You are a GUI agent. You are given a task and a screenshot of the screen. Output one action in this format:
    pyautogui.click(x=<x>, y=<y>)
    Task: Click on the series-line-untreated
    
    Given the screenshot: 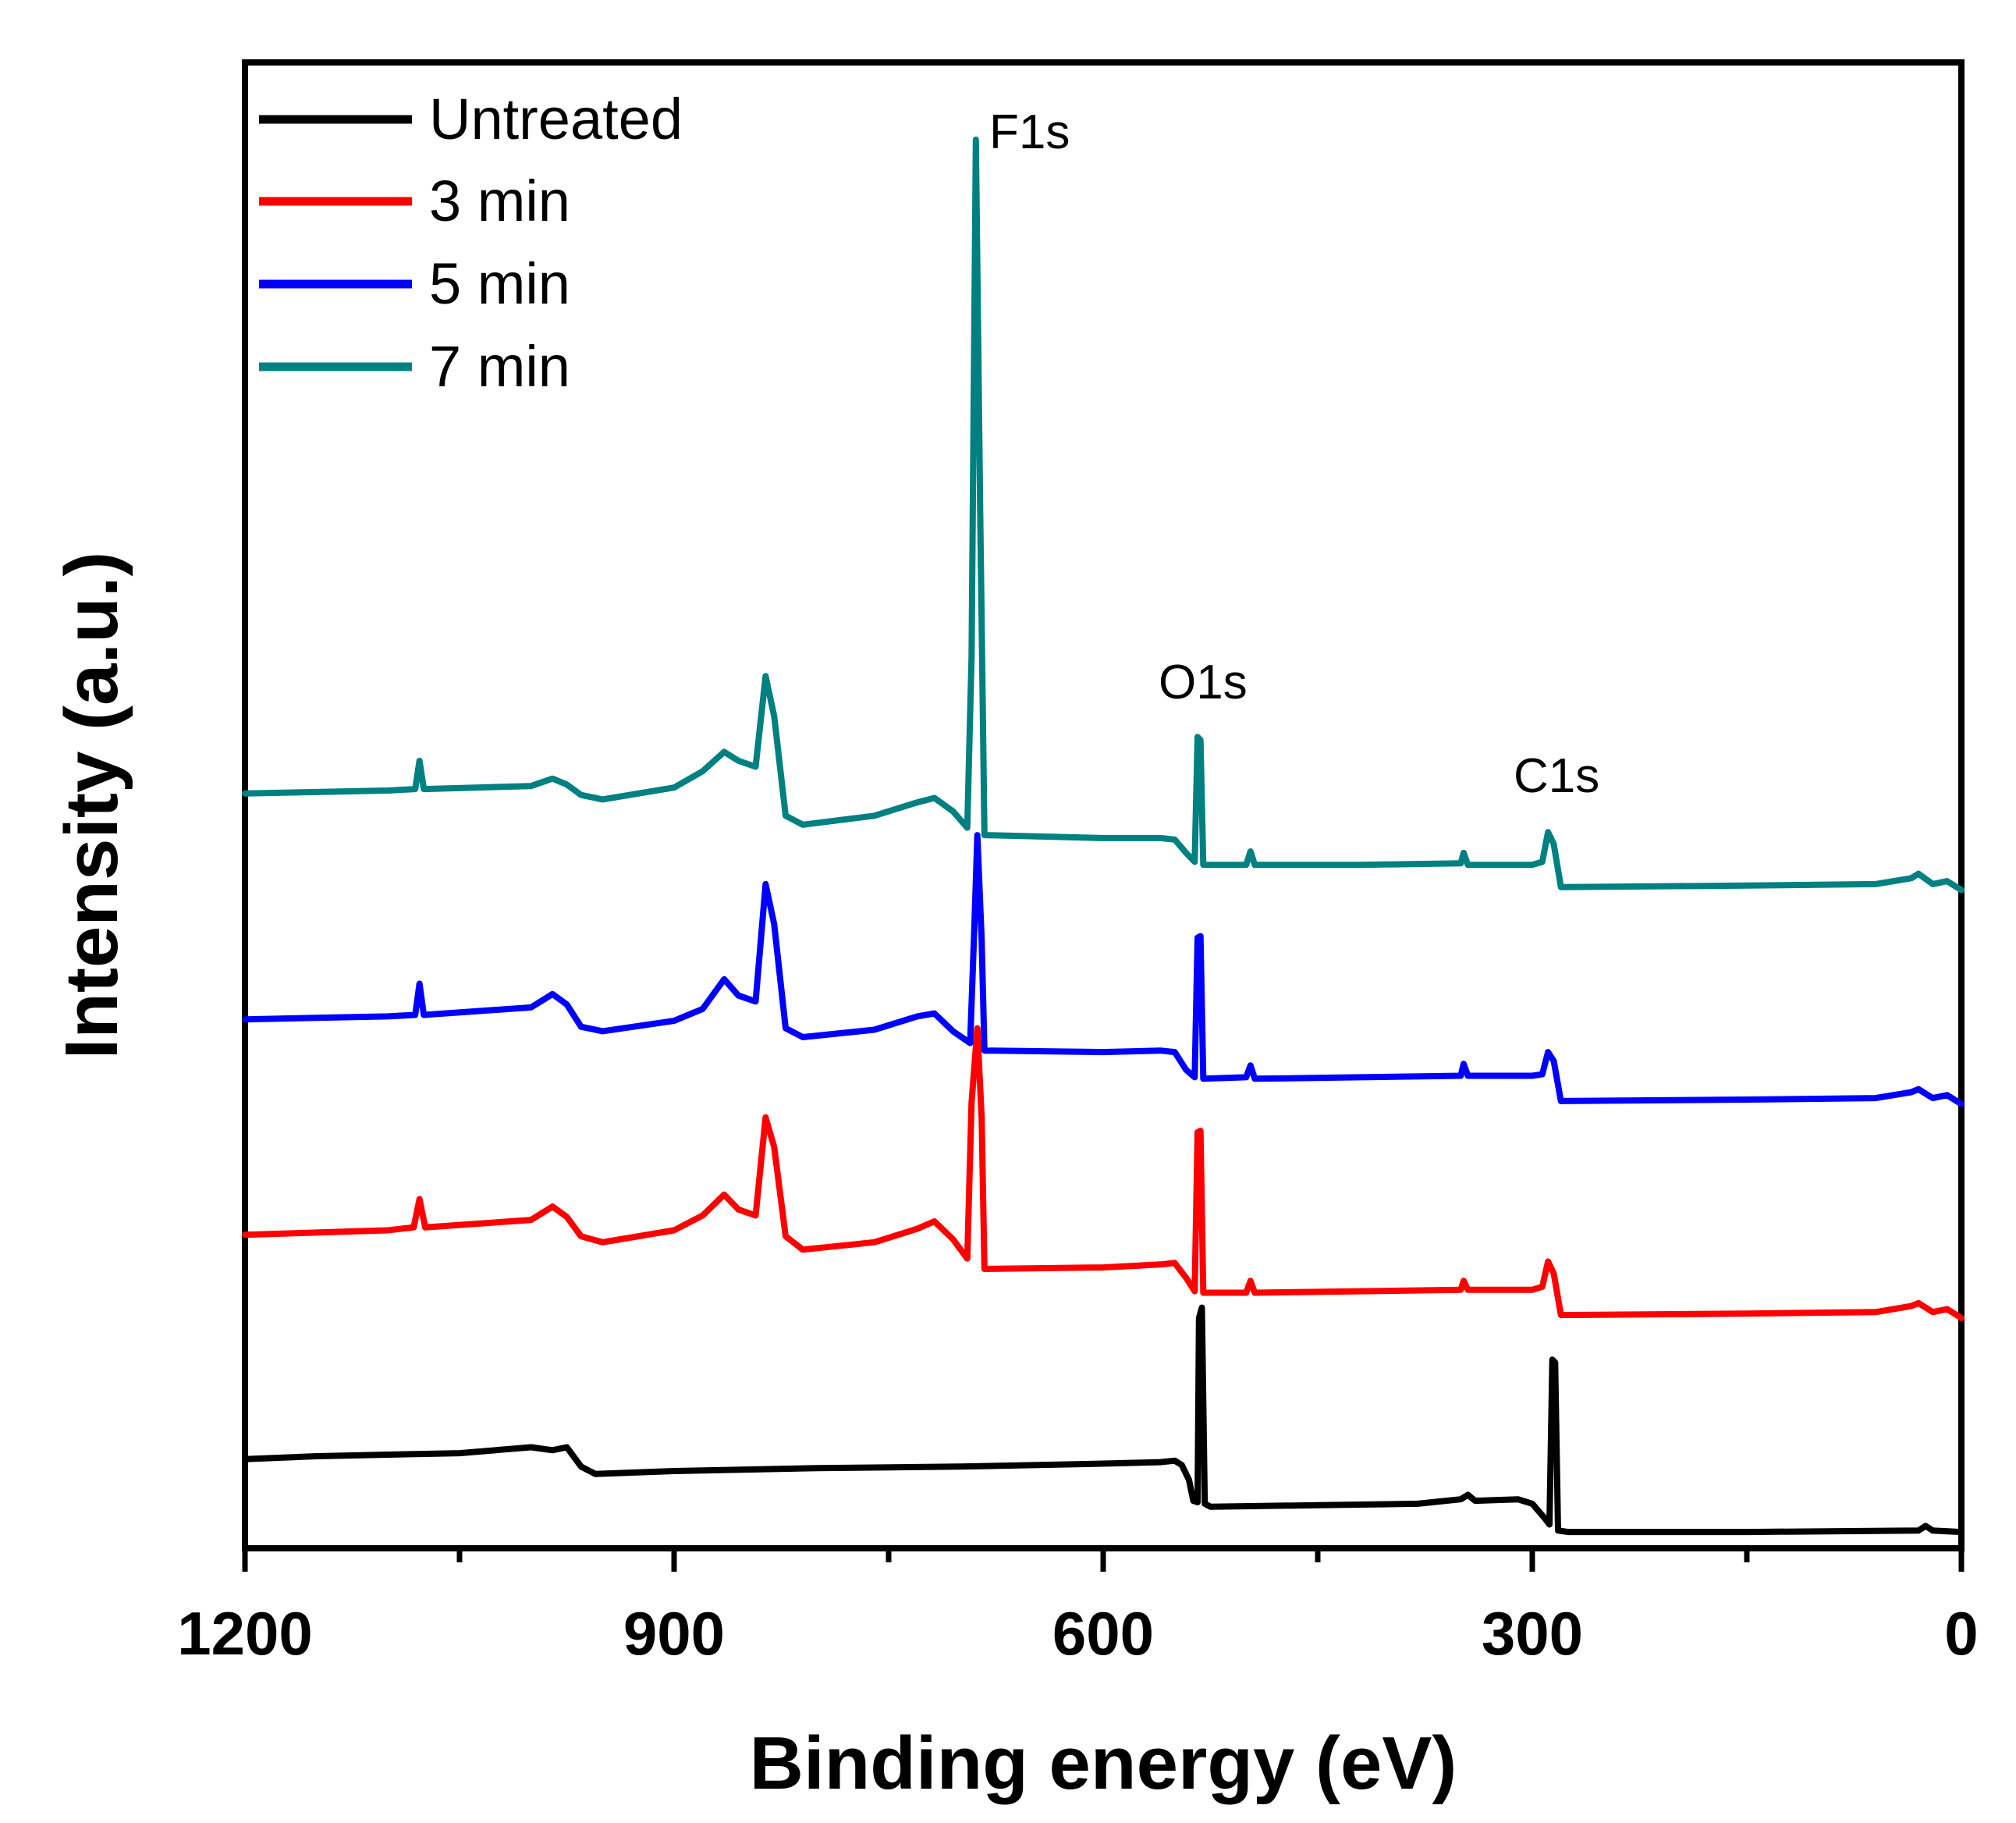 What is the action you would take?
    pyautogui.click(x=1104, y=1420)
    